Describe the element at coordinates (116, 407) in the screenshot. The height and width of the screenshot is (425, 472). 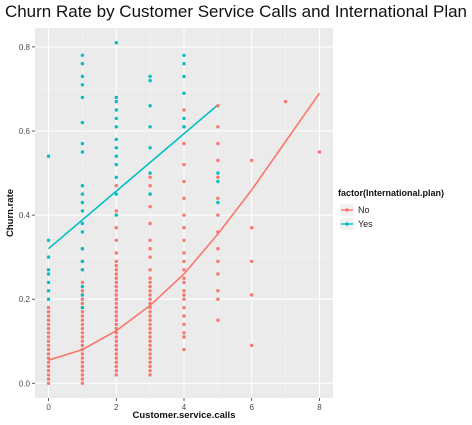
I see `x-tick-label: 2` at that location.